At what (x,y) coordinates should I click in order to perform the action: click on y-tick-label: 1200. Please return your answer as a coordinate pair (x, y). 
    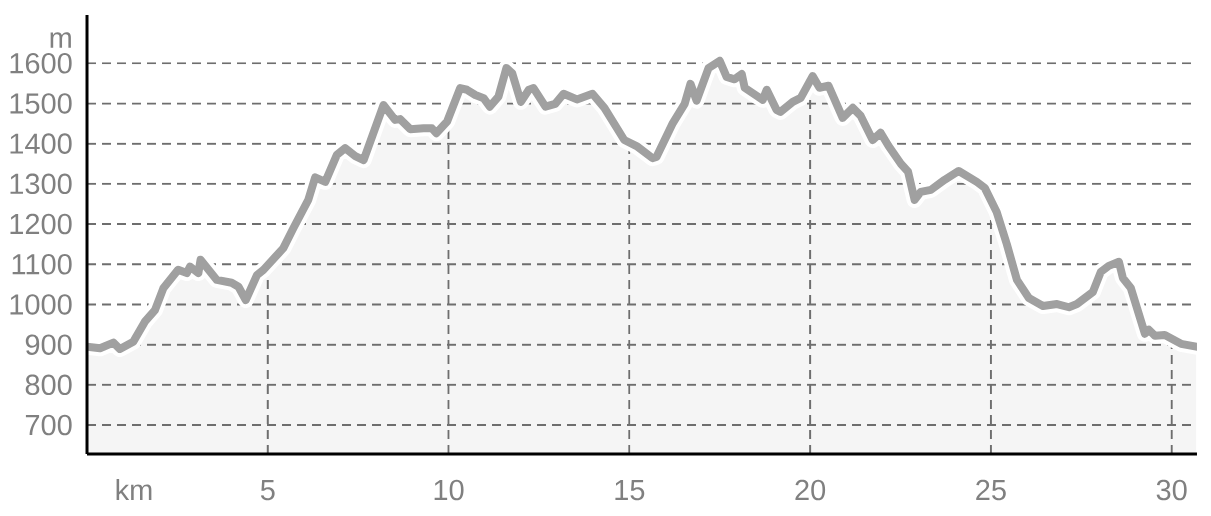
    Looking at the image, I should click on (41, 224).